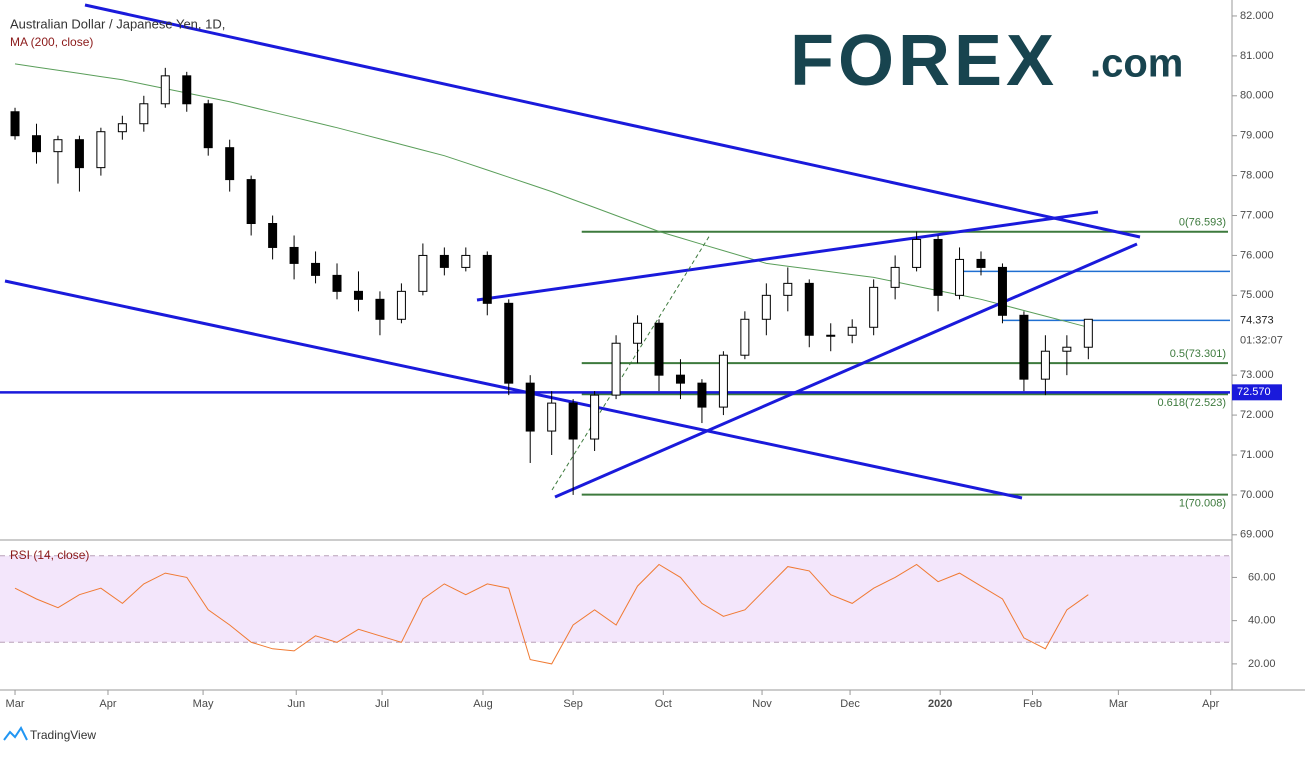  What do you see at coordinates (1257, 375) in the screenshot?
I see `y-tick-label: 73.000` at bounding box center [1257, 375].